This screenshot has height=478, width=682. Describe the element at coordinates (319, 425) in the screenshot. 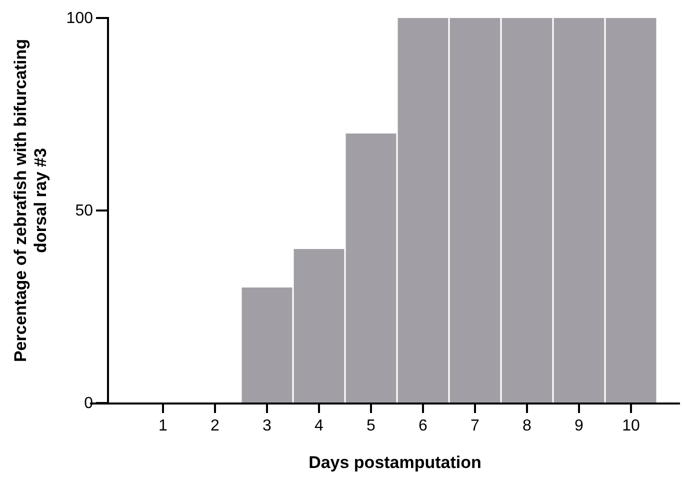

I see `x-tick-label: 4` at that location.